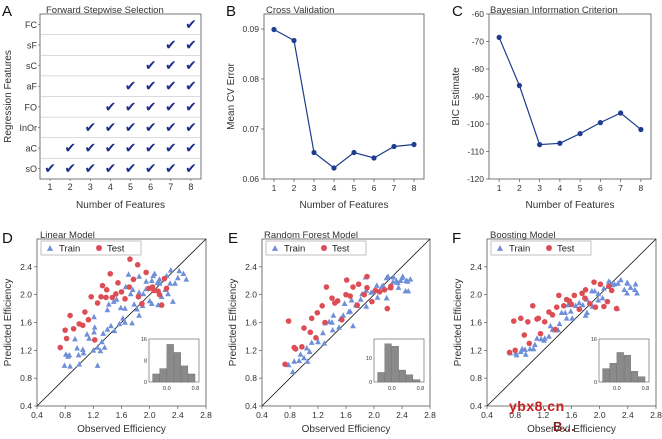 The image size is (662, 439). I want to click on y-tick-label: -100, so click(475, 124).